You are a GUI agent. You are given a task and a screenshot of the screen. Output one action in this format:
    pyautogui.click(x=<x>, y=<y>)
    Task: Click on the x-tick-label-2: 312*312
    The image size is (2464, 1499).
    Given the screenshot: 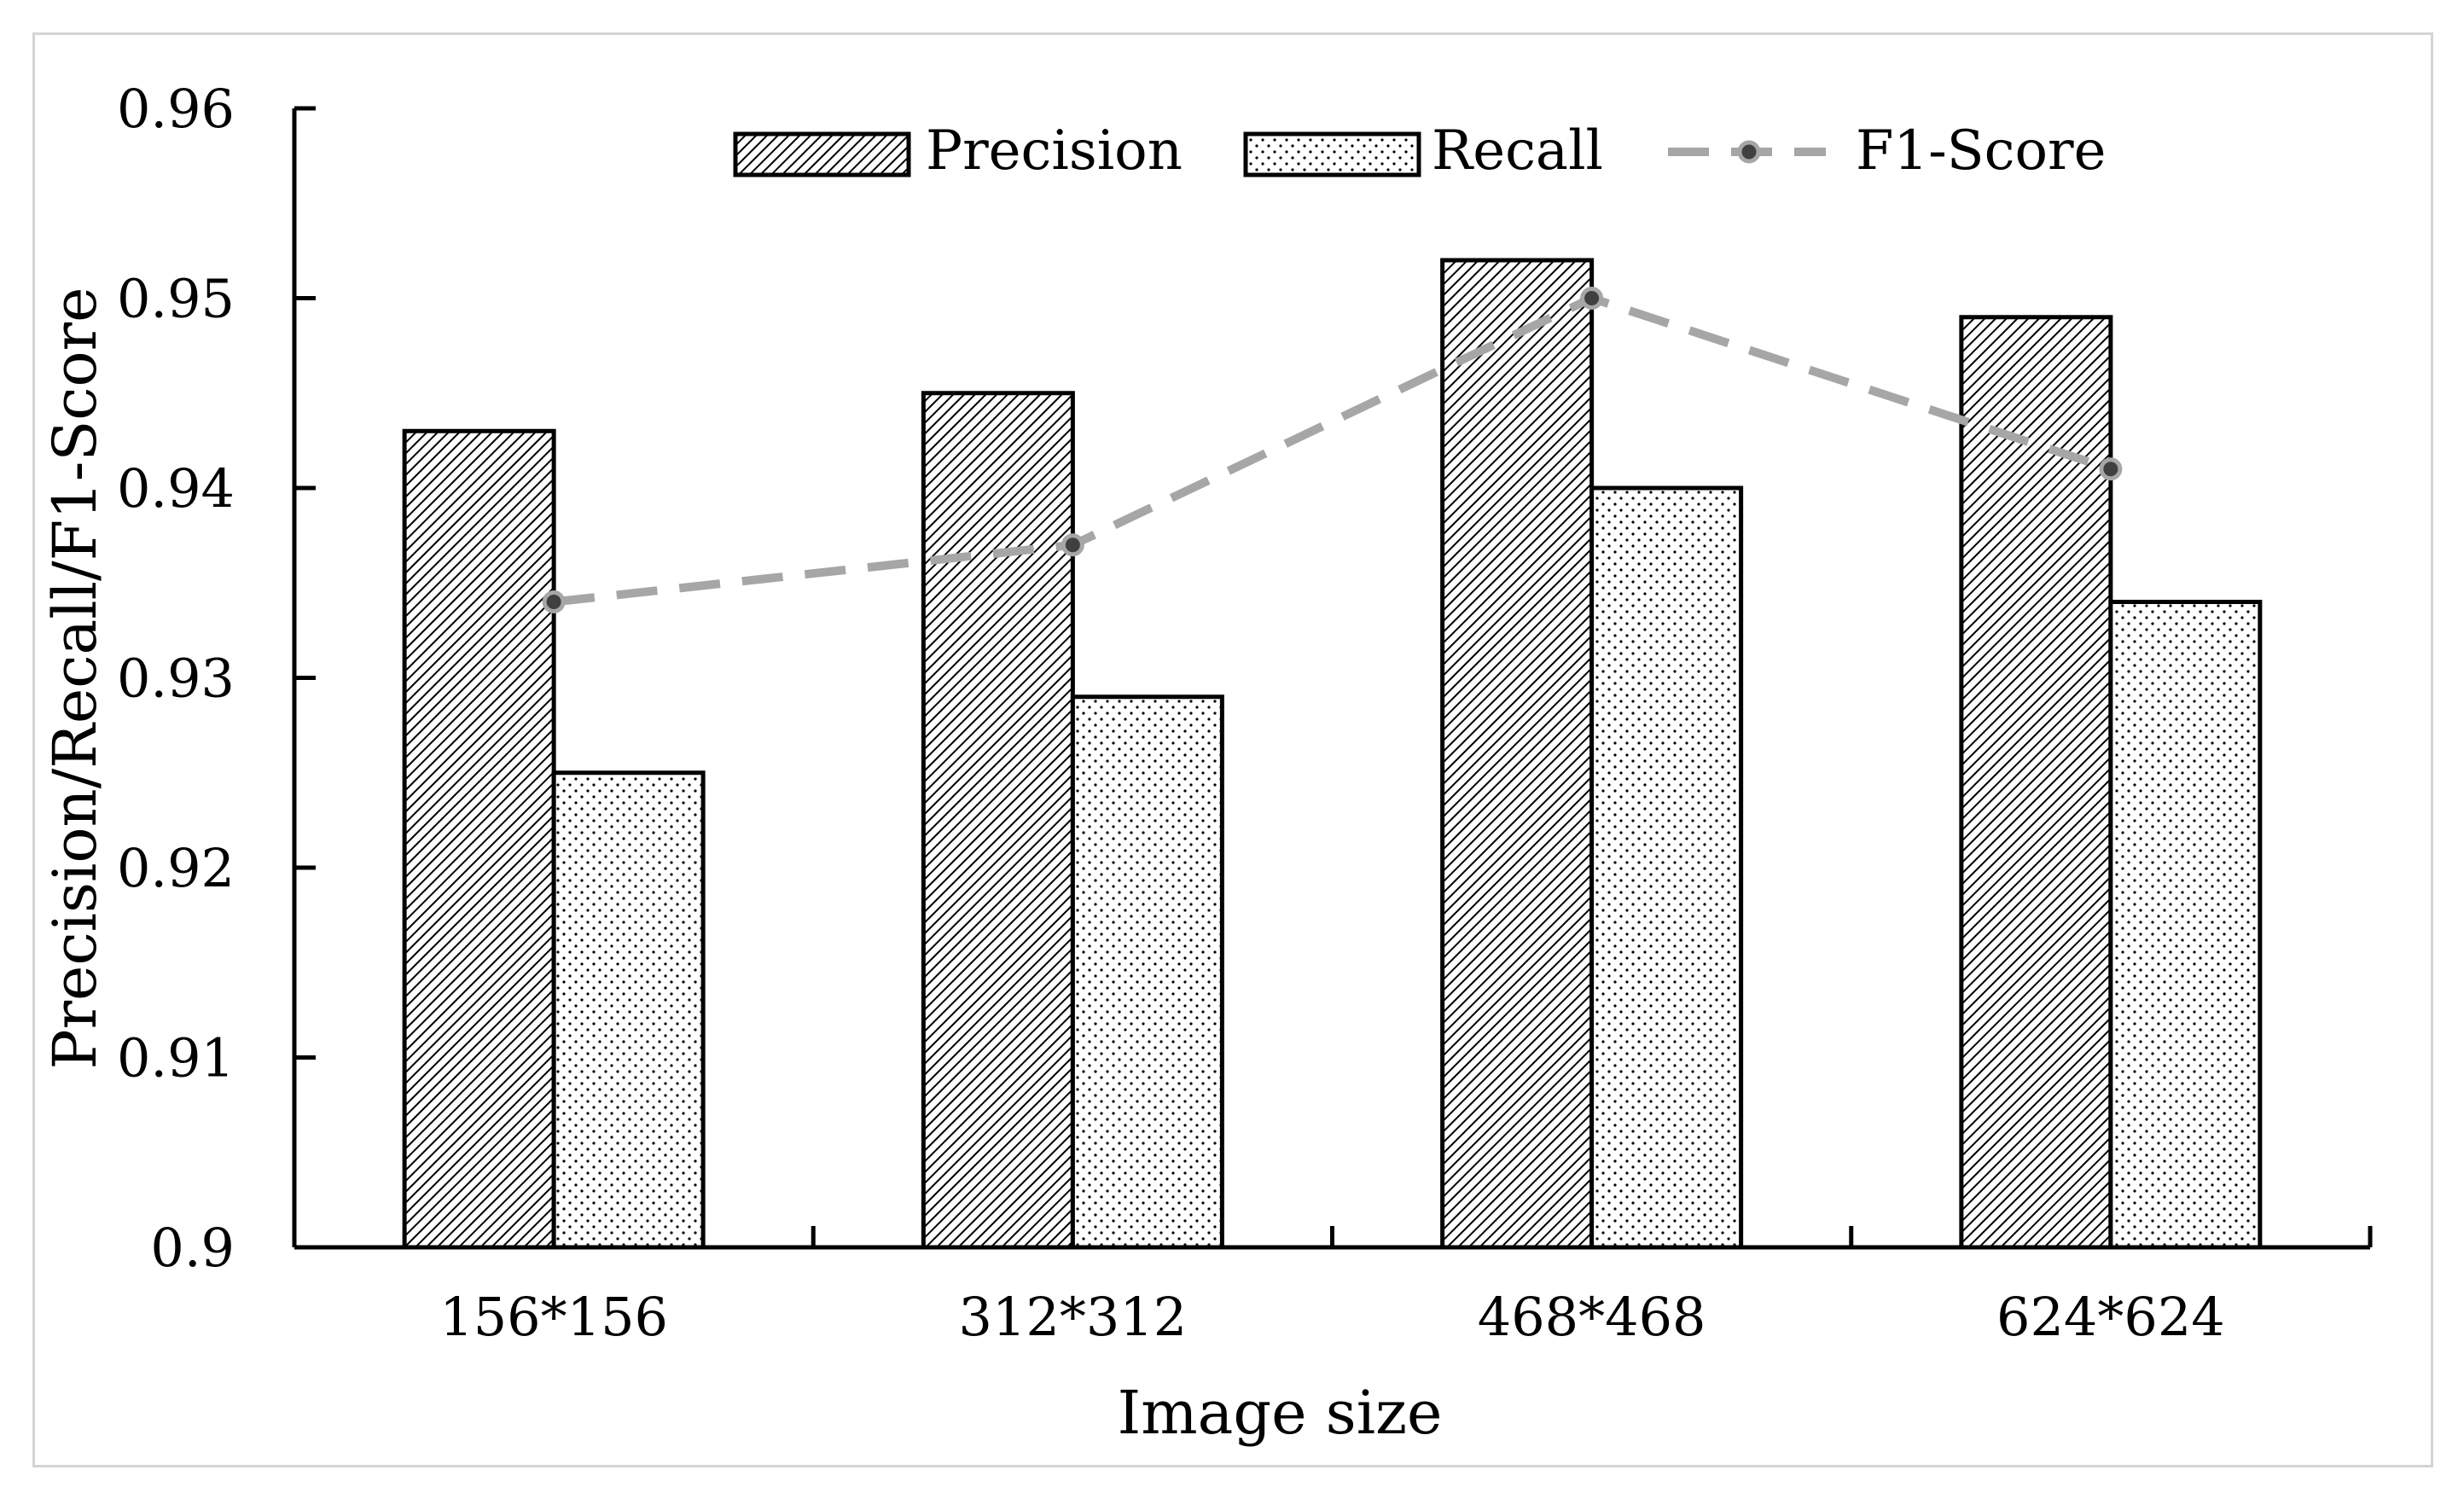 What is the action you would take?
    pyautogui.click(x=1073, y=1317)
    